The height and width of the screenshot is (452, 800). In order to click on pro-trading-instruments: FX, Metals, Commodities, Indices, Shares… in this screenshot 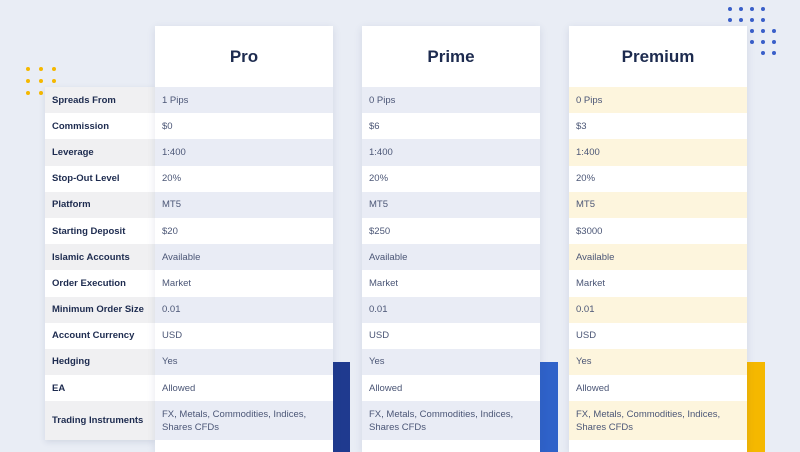, I will do `click(244, 421)`.